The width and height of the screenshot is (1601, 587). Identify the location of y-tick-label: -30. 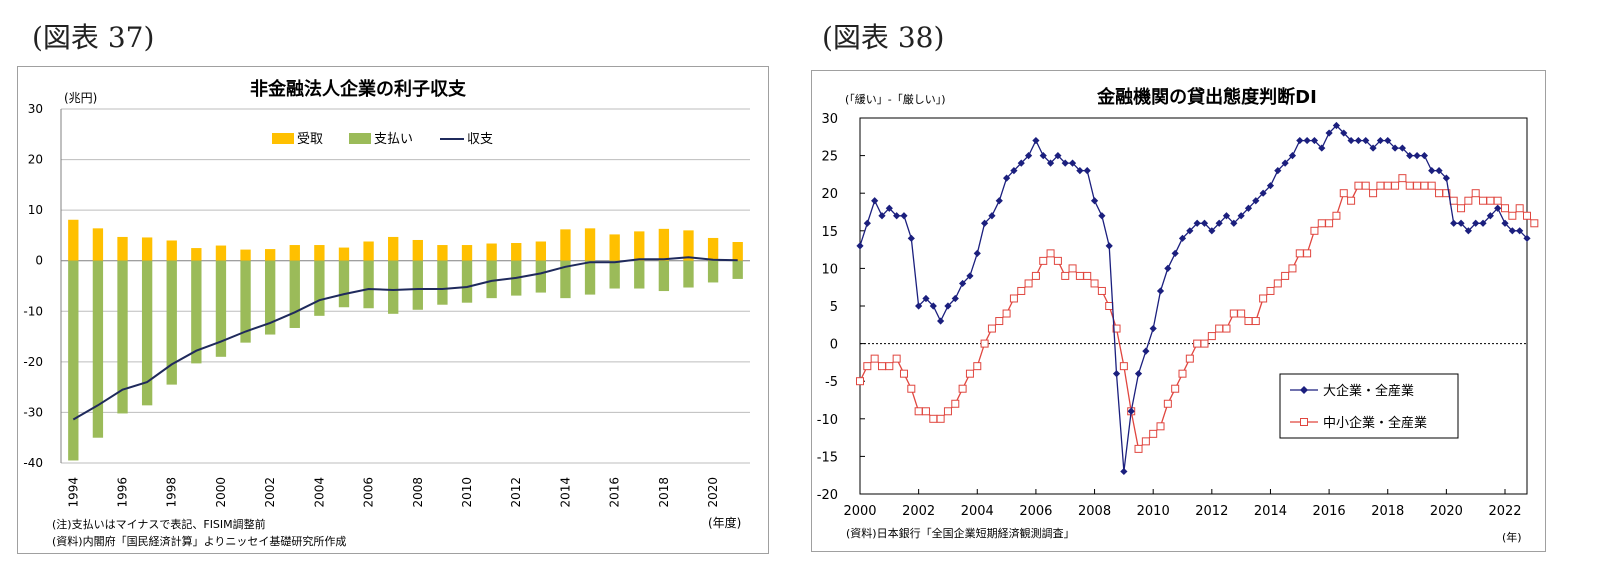
(33, 412).